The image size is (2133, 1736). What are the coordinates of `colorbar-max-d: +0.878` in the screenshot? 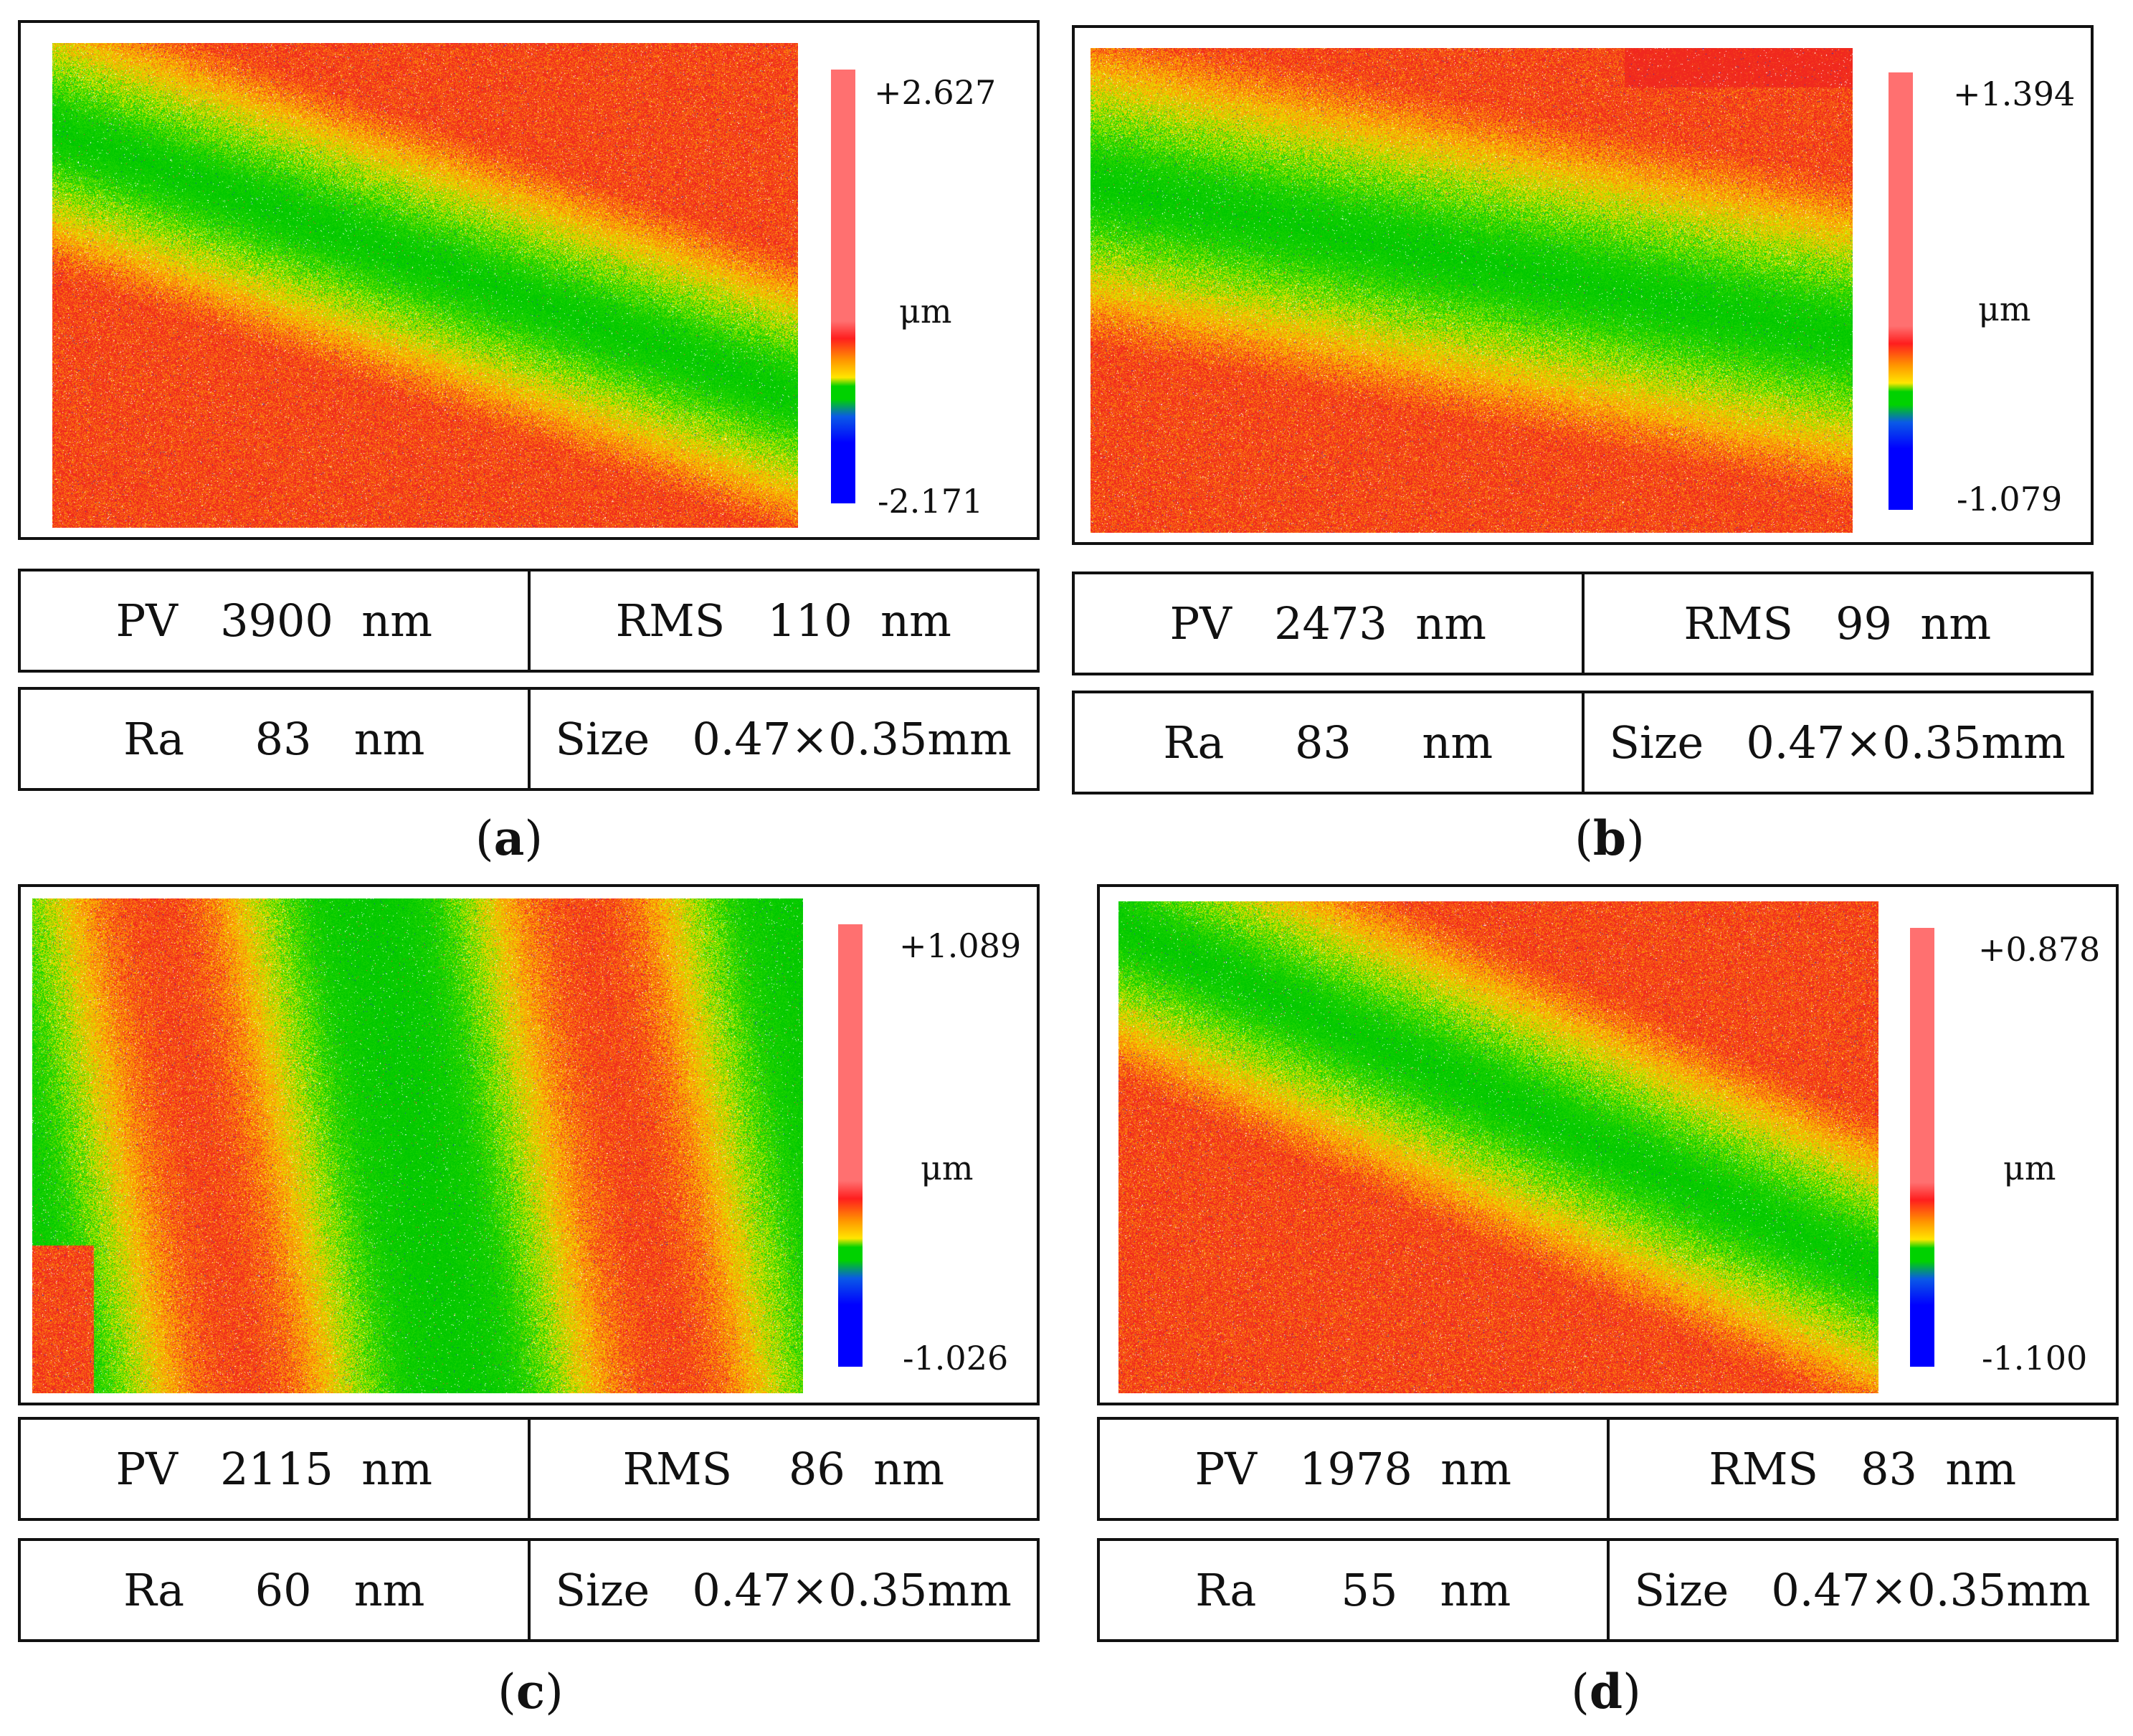 It's located at (2040, 949).